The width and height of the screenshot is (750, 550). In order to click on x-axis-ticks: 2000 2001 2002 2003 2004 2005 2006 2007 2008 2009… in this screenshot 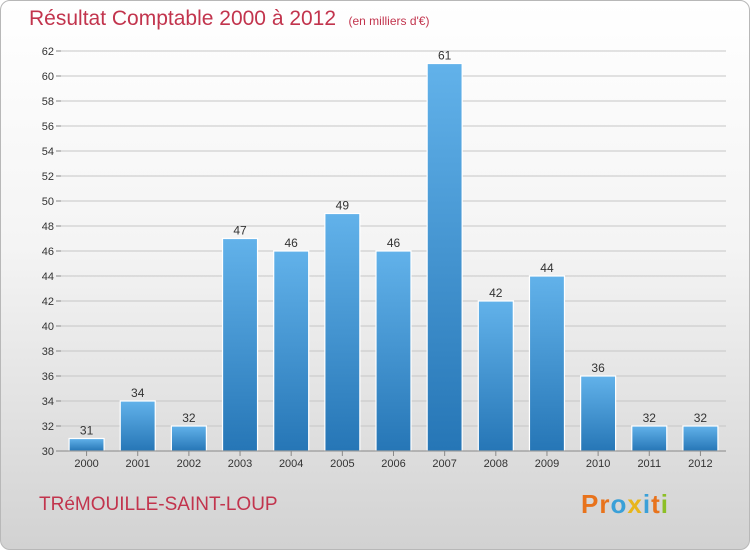, I will do `click(393, 460)`.